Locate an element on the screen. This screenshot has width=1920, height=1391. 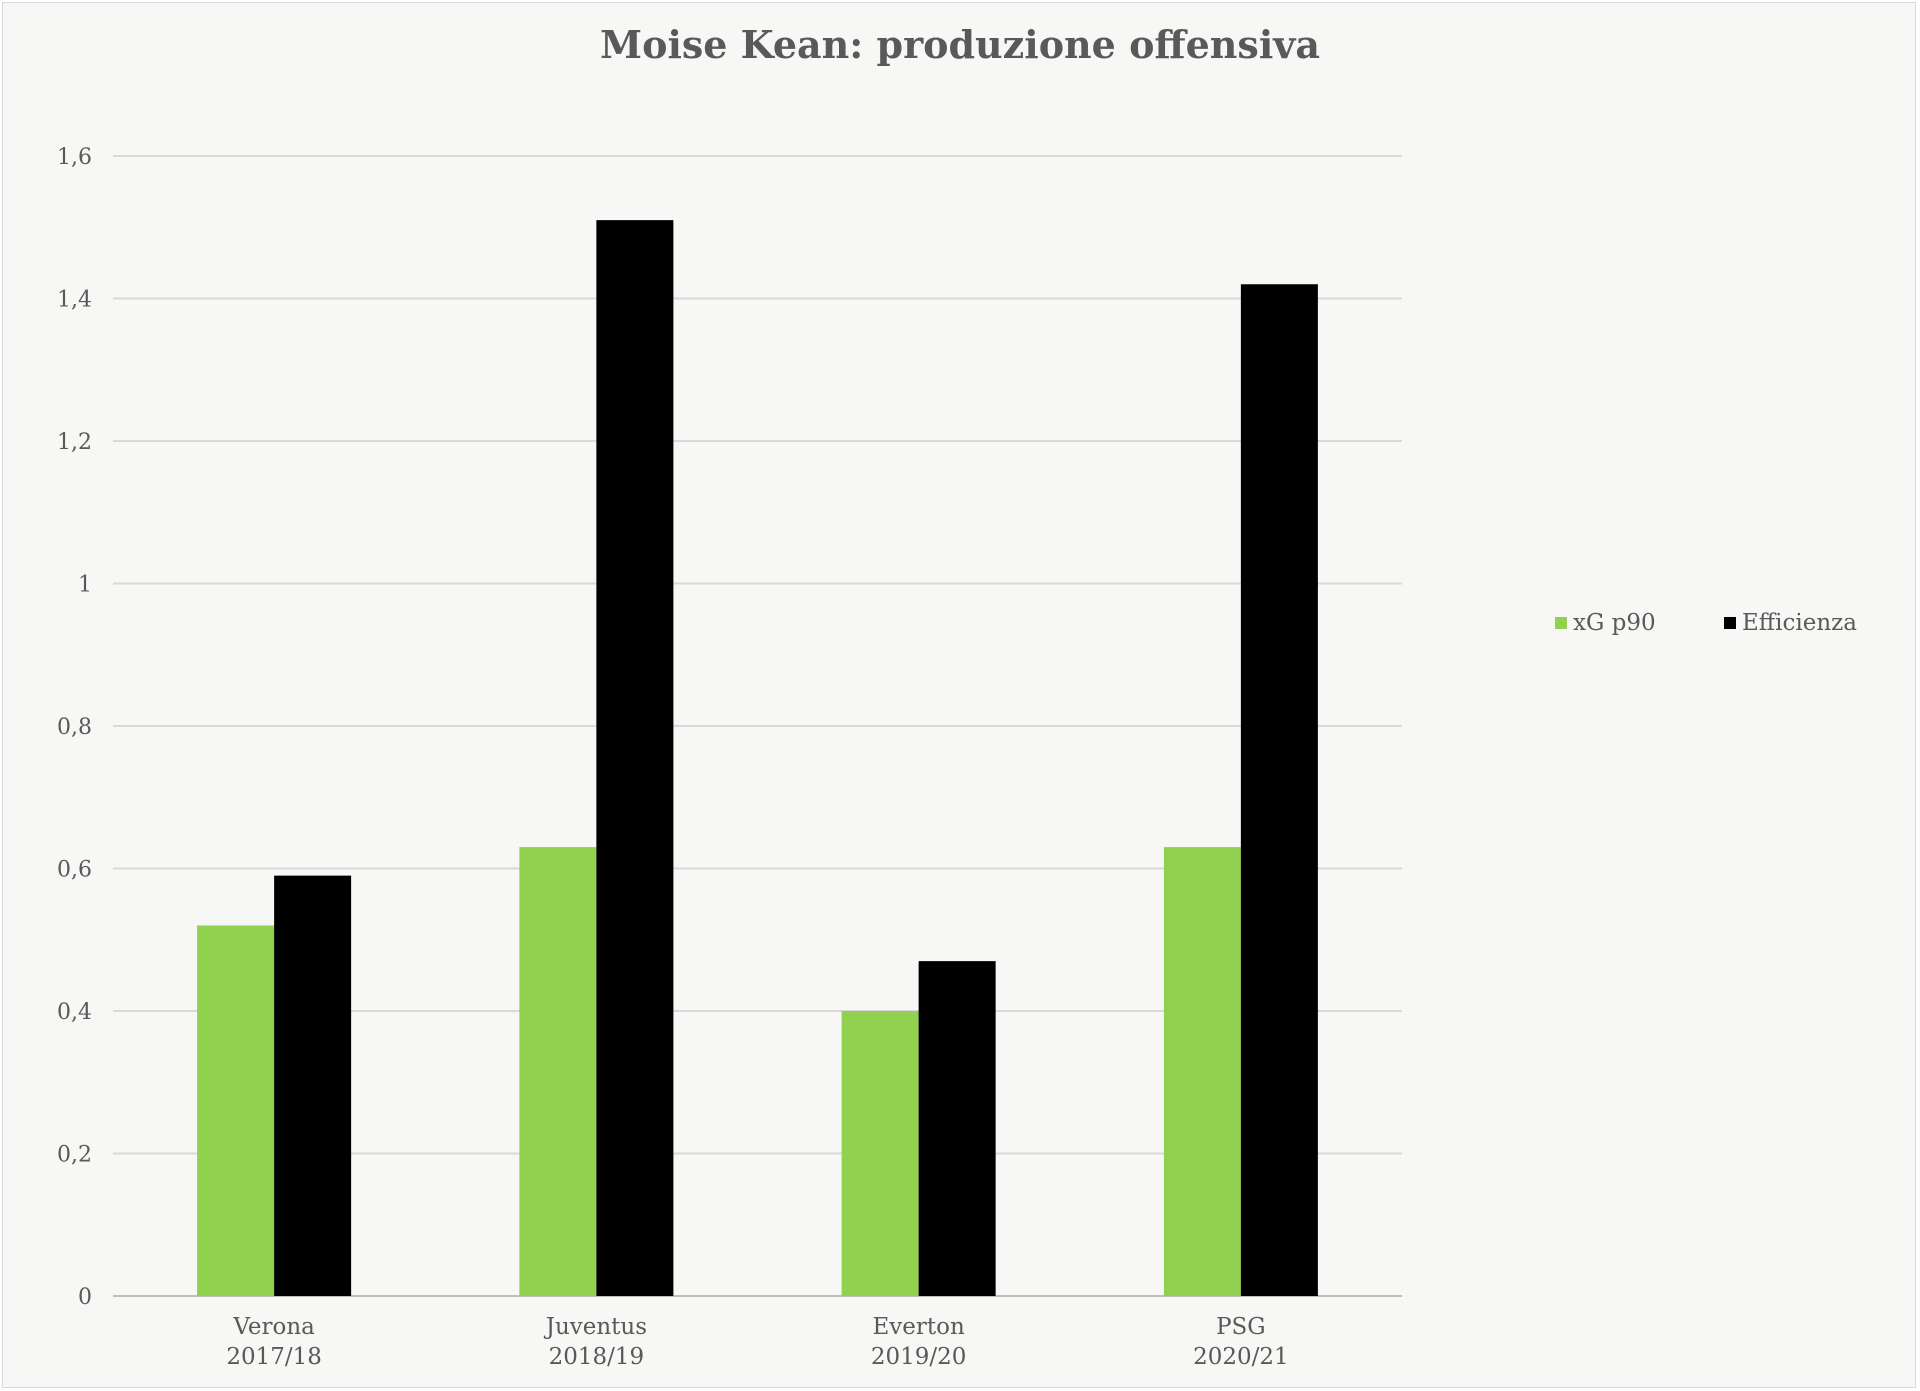
bar-xg-p90-everton is located at coordinates (880, 1153).